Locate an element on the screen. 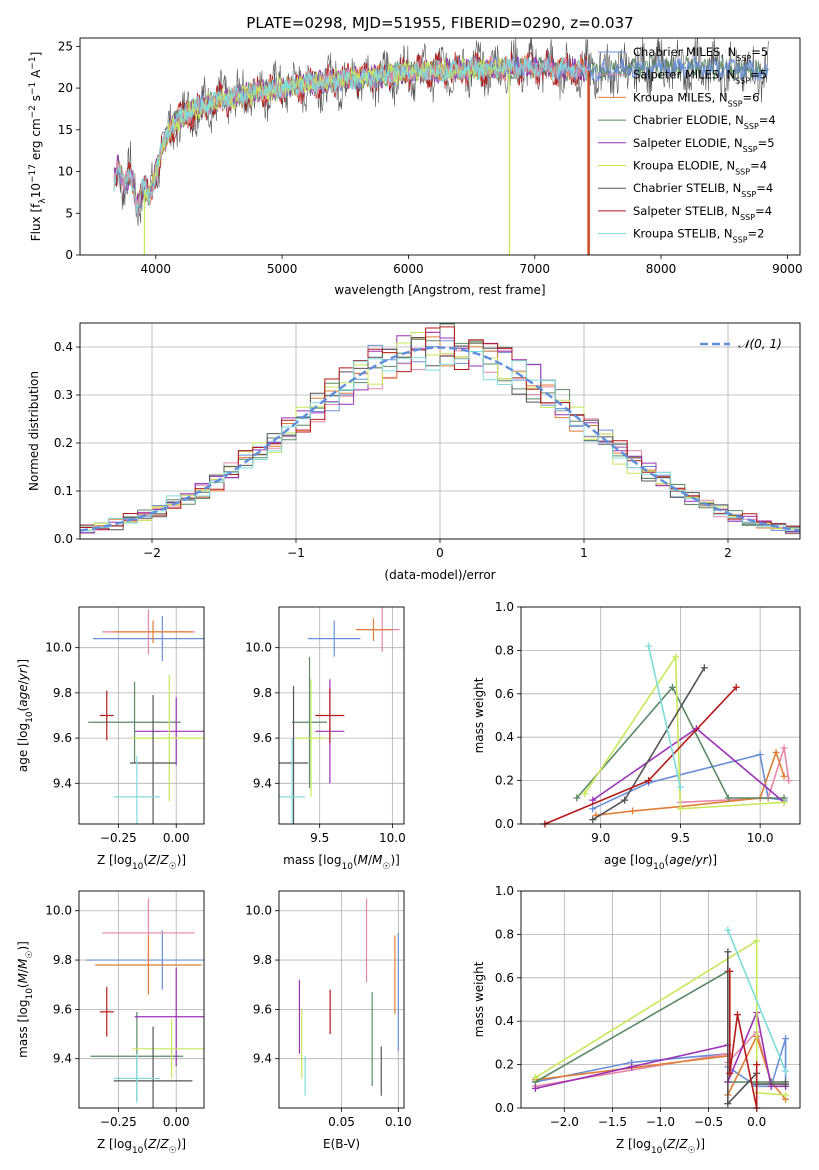  legend-label: Salpeter STELIB, NSSP=4 is located at coordinates (702, 213).